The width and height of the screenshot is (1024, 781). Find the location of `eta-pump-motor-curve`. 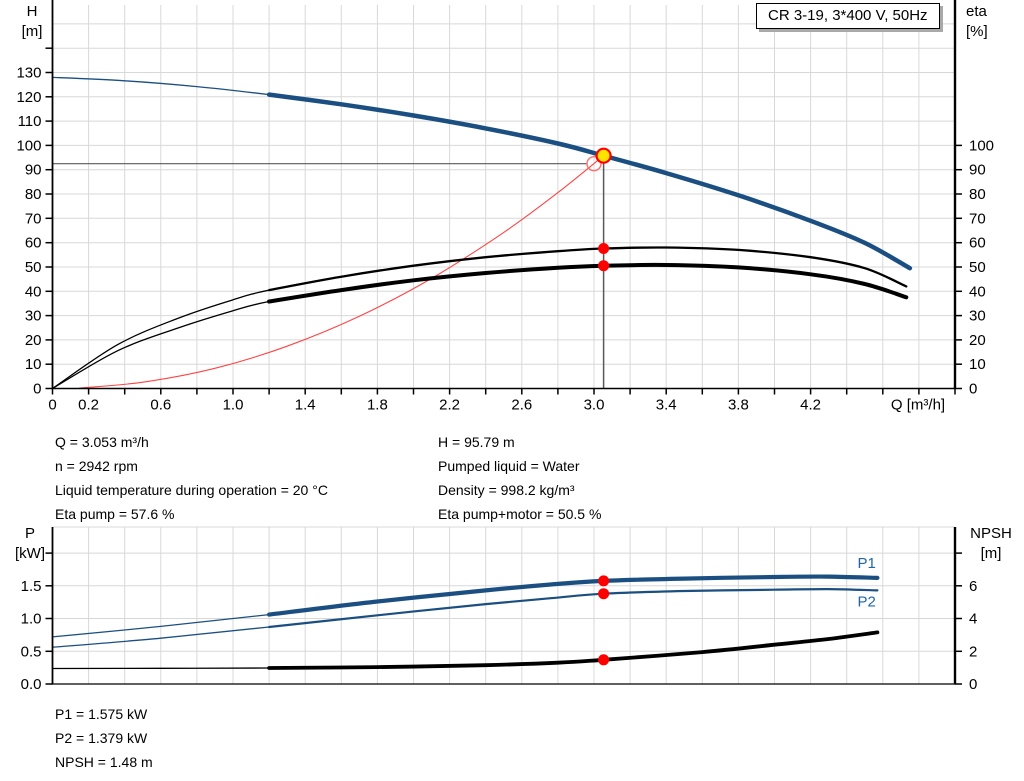

eta-pump-motor-curve is located at coordinates (480, 326).